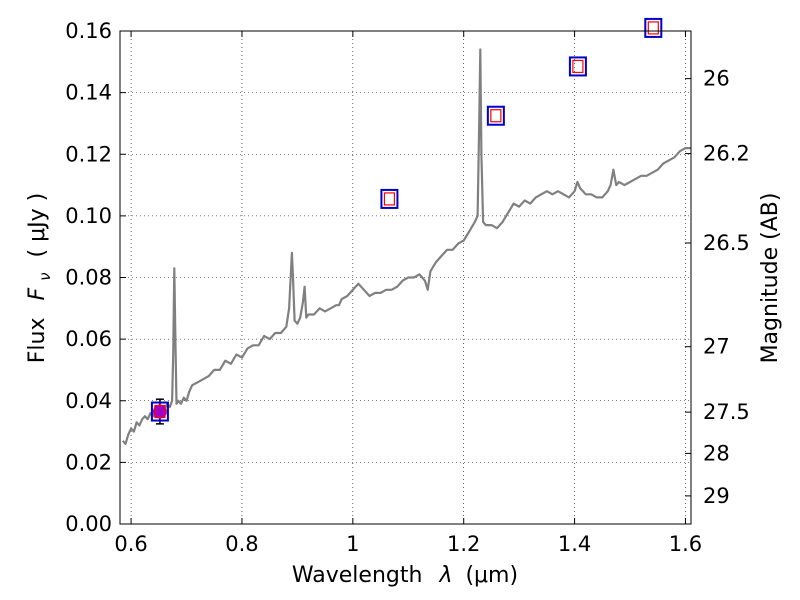  Describe the element at coordinates (88, 93) in the screenshot. I see `y-tick-label: 0.14` at that location.